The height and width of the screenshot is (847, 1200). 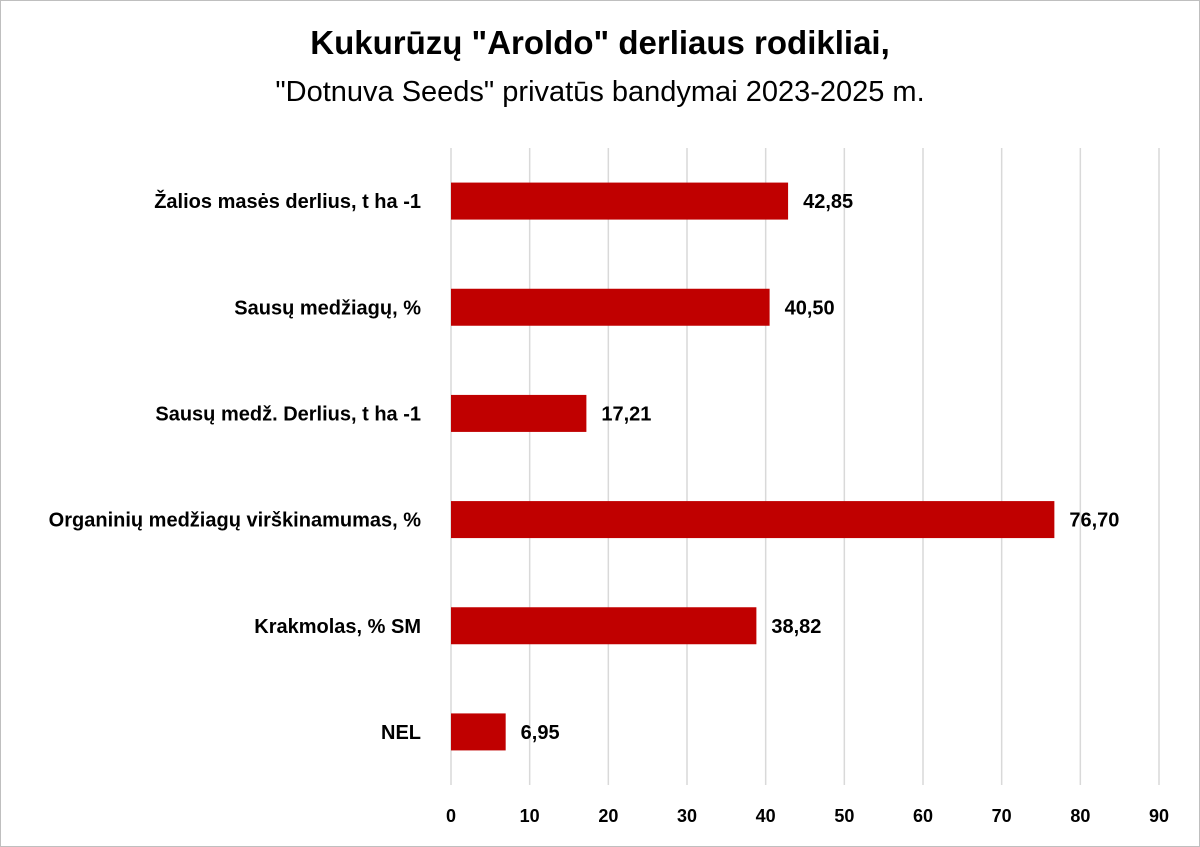 I want to click on chart-title: Kukurūzų "Aroldo" derliaus rodikliai,, so click(x=600, y=42).